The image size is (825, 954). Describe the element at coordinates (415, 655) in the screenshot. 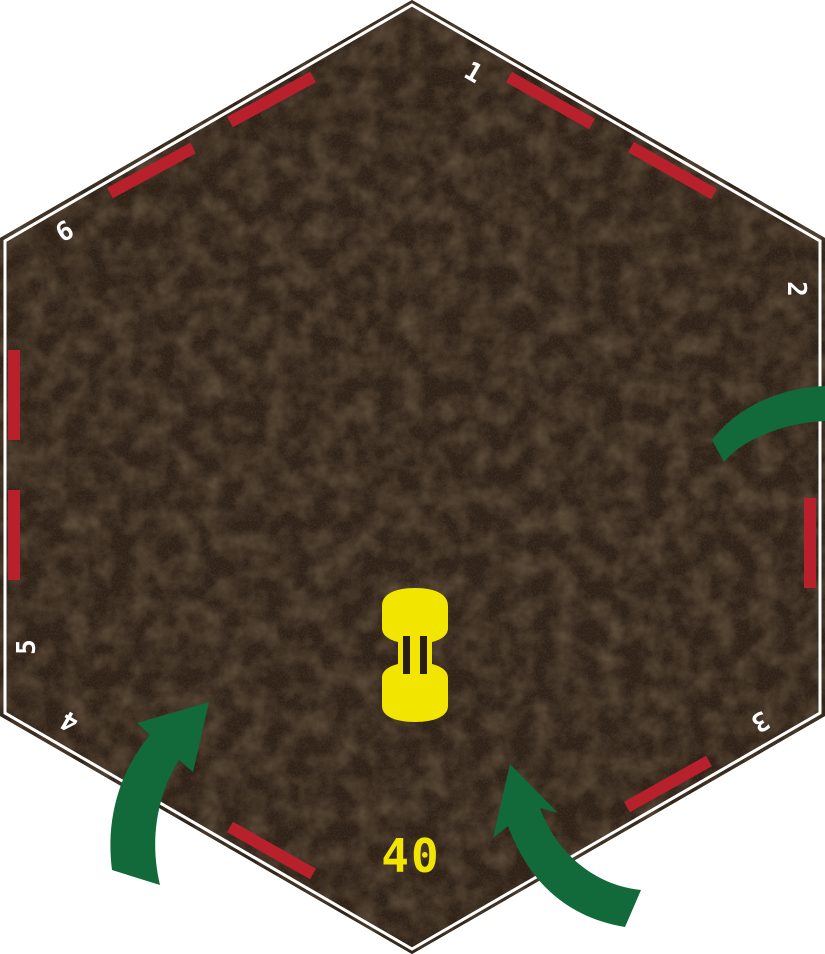

I see `race-car-icon` at that location.